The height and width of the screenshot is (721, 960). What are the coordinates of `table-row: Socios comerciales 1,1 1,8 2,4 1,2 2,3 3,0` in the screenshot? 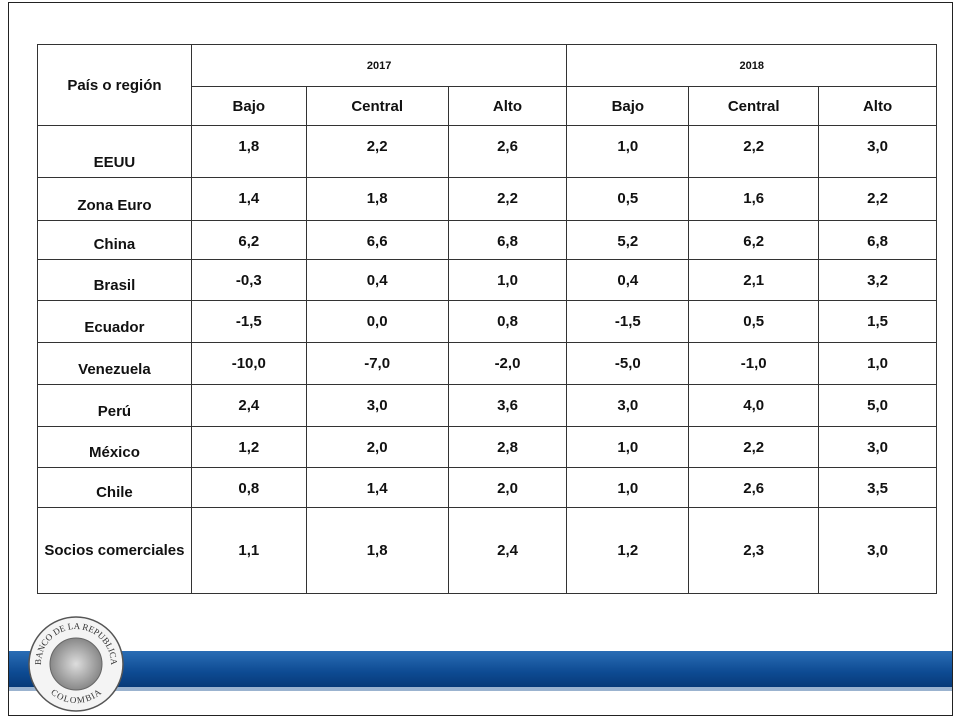 It's located at (487, 550).